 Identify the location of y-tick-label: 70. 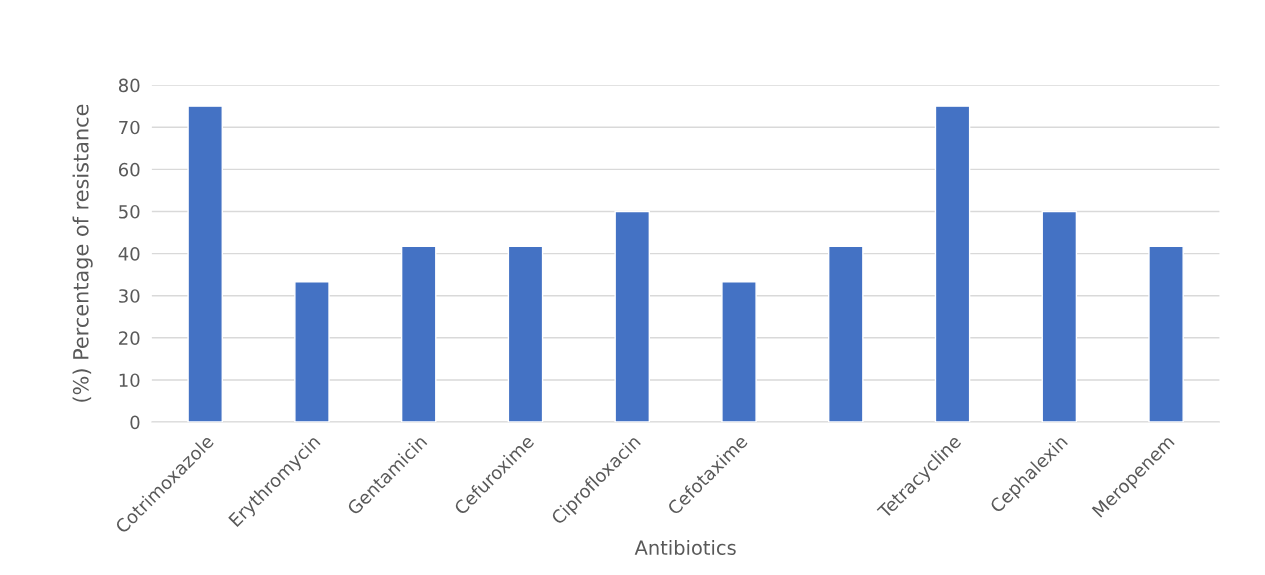
(129, 127).